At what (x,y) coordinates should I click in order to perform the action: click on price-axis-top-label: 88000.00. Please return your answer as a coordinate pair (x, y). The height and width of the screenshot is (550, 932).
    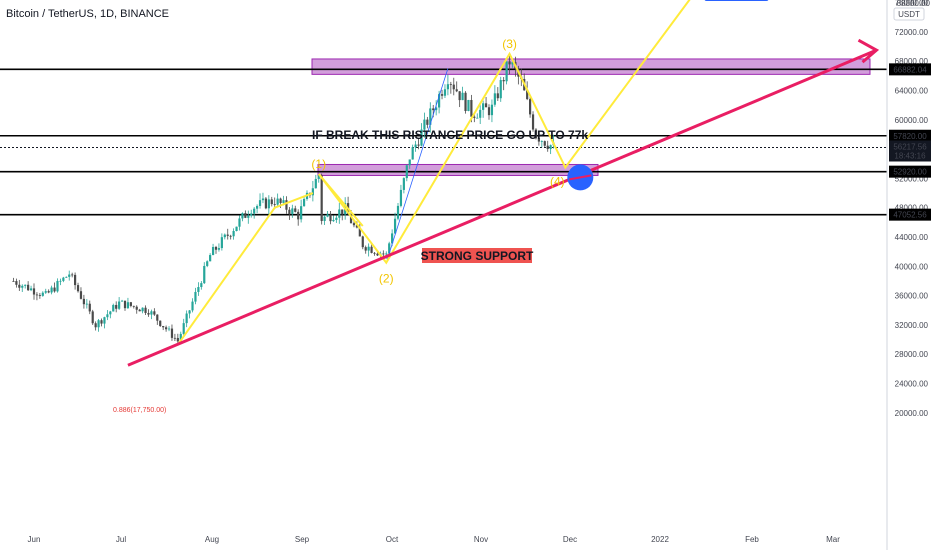
    Looking at the image, I should click on (914, 4).